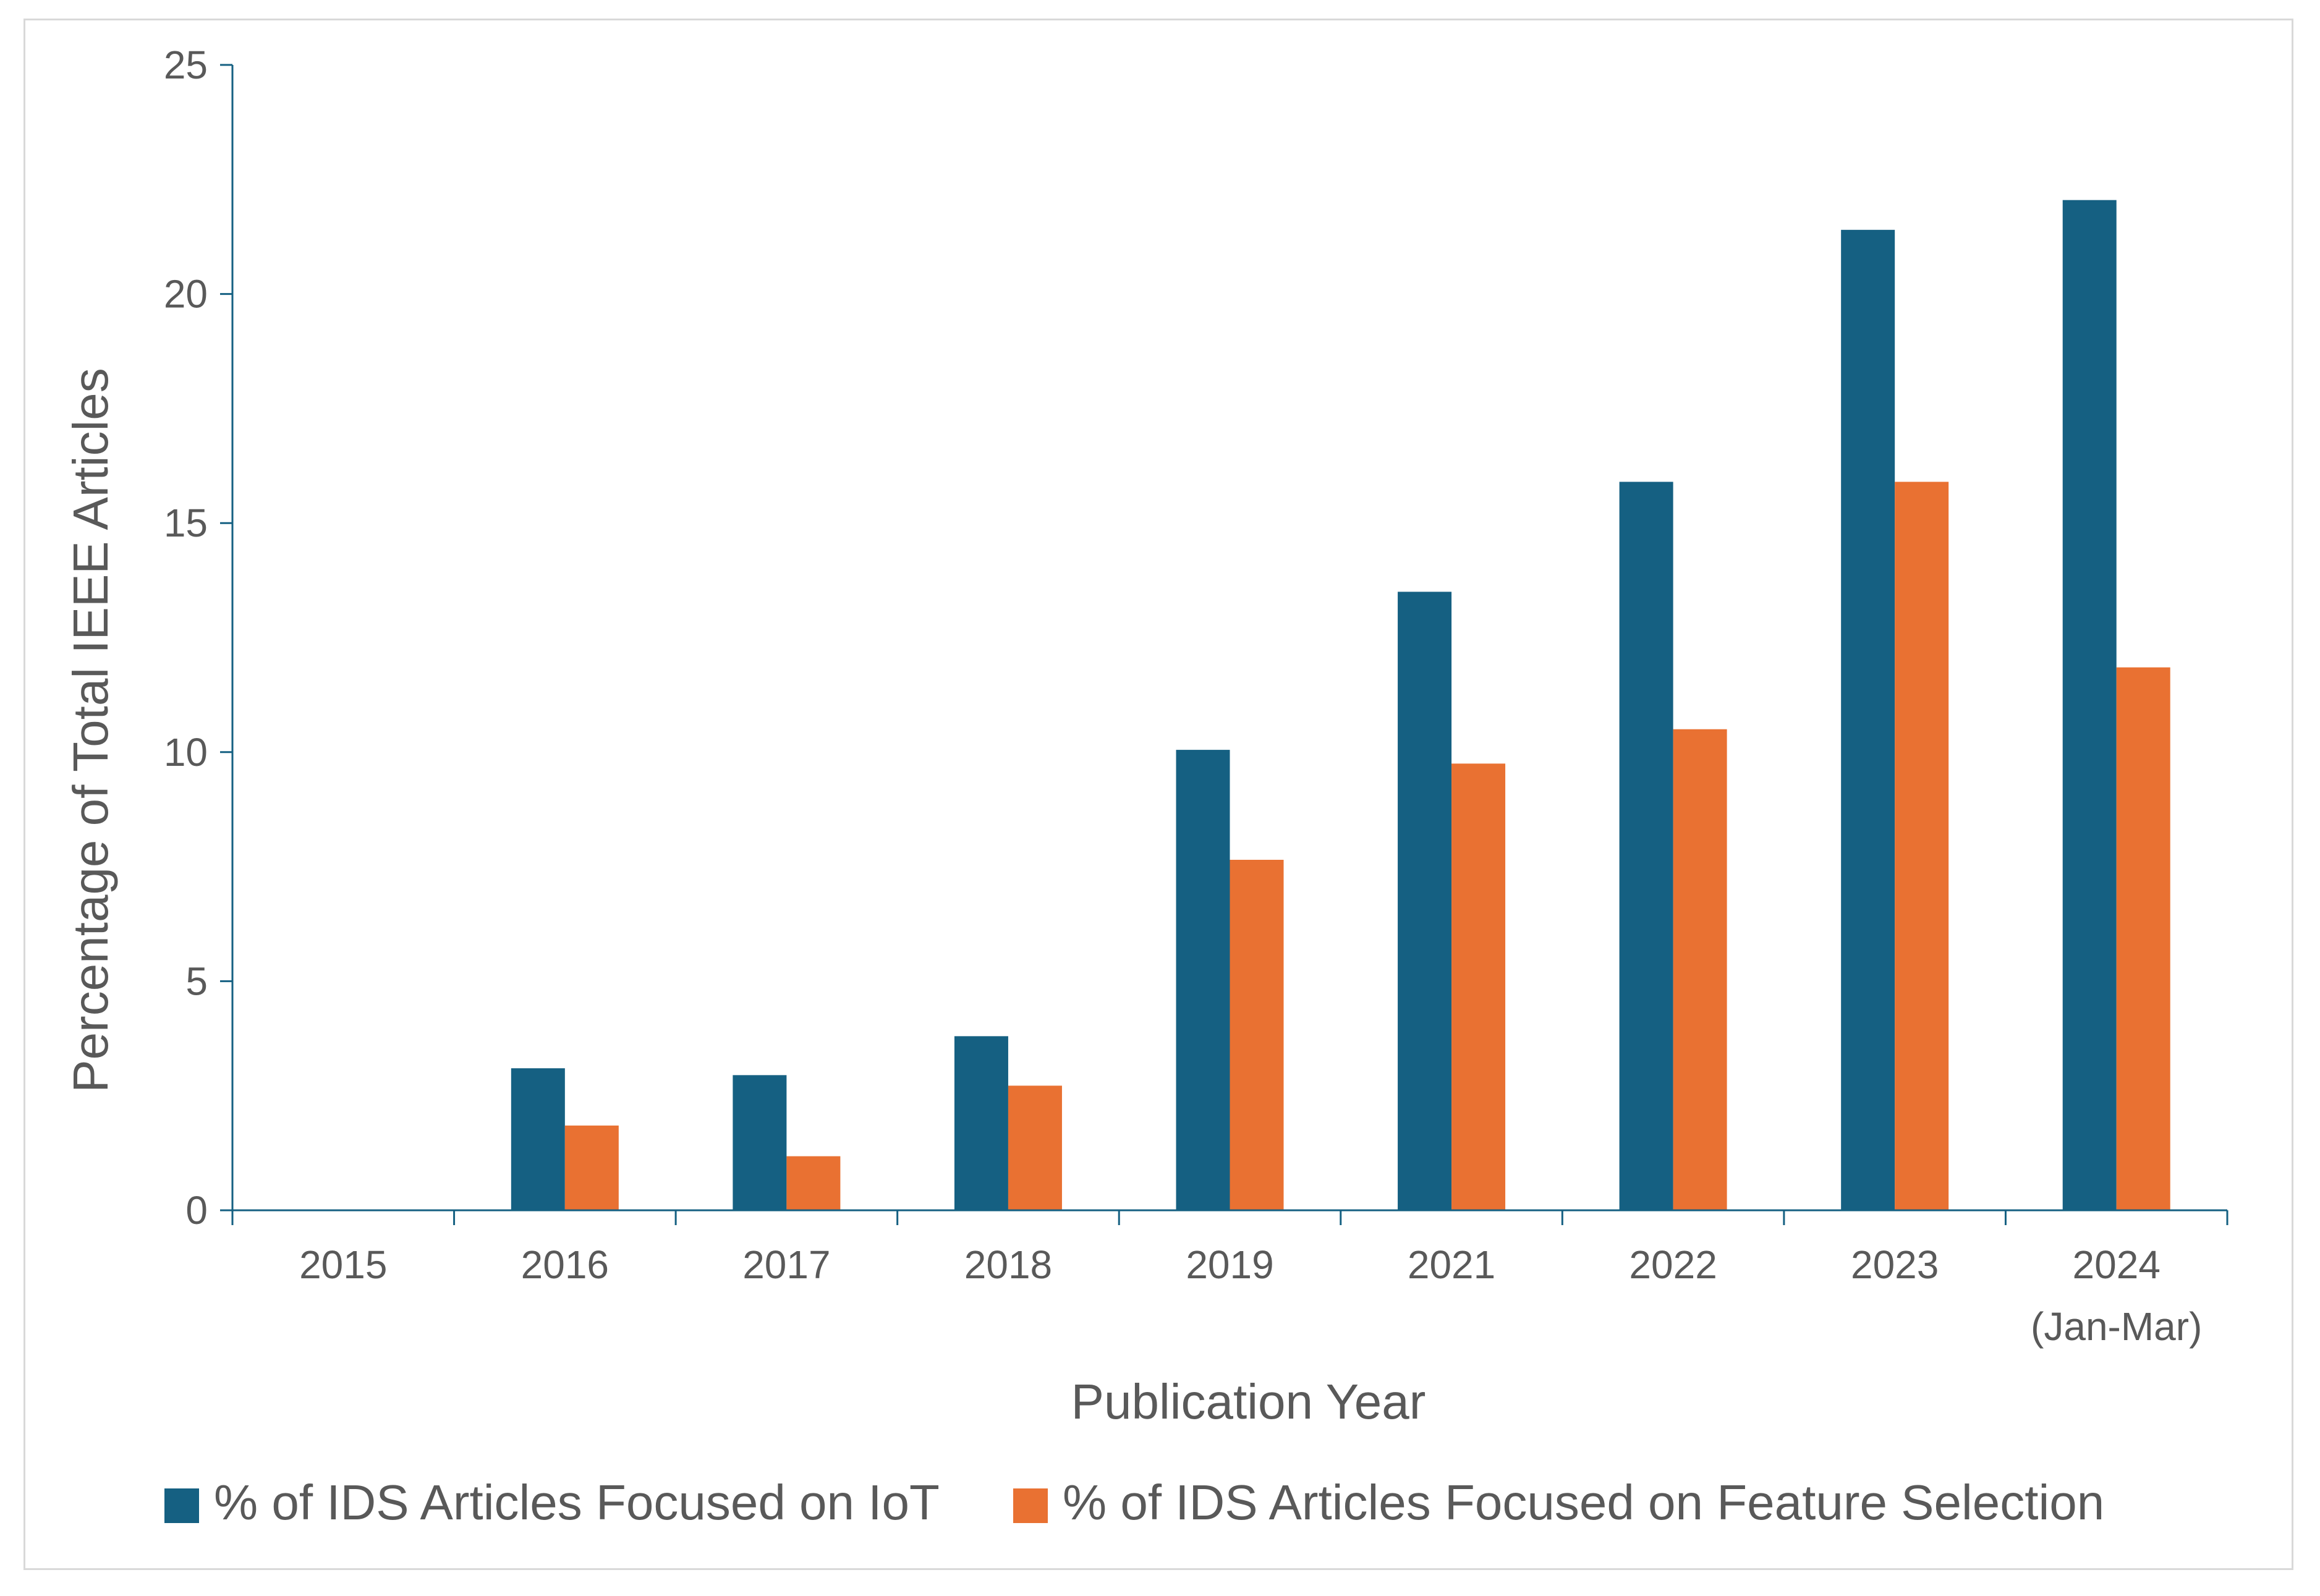 The image size is (2320, 1596). I want to click on bar-series2-2024, so click(2143, 938).